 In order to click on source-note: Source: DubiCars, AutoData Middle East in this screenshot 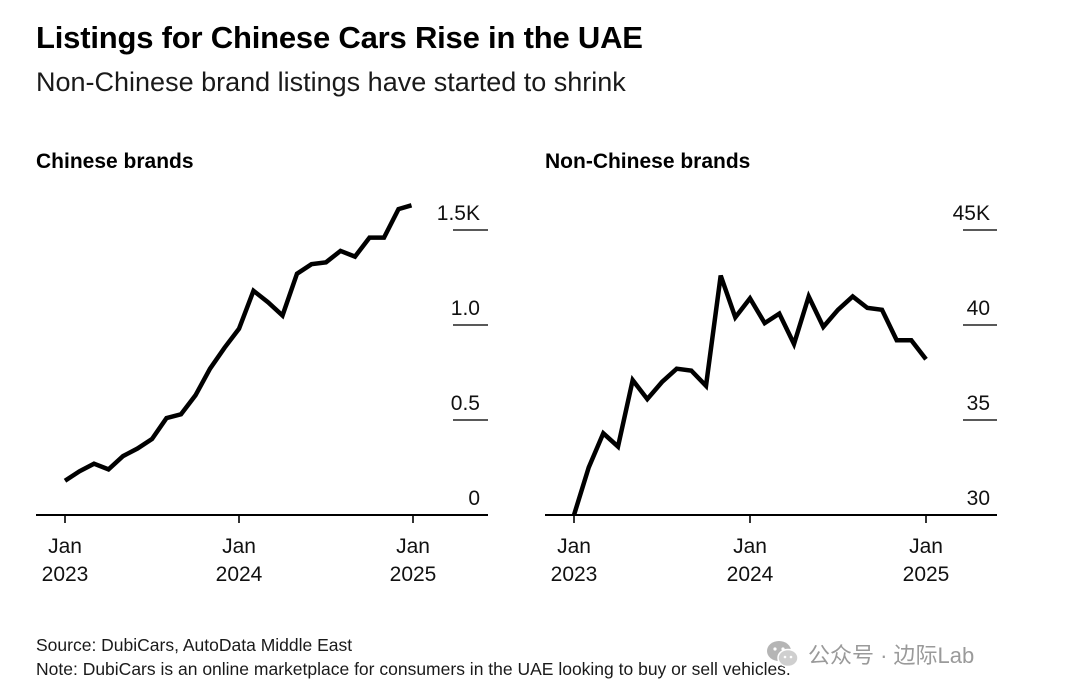, I will do `click(194, 645)`.